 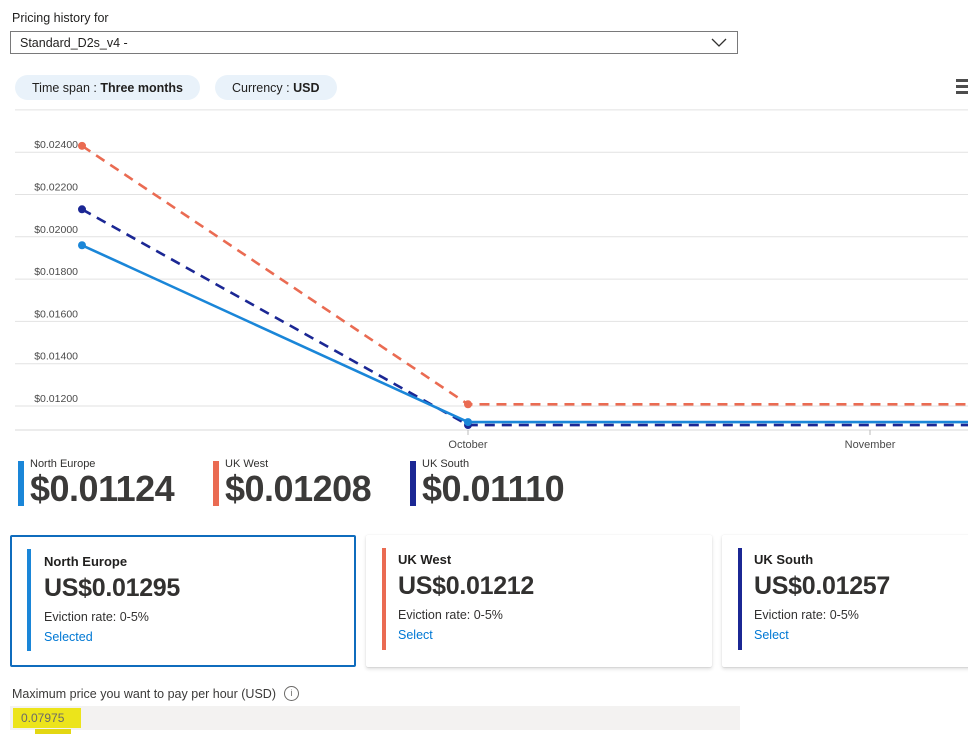 What do you see at coordinates (56, 399) in the screenshot?
I see `svg-text: $0.01200` at bounding box center [56, 399].